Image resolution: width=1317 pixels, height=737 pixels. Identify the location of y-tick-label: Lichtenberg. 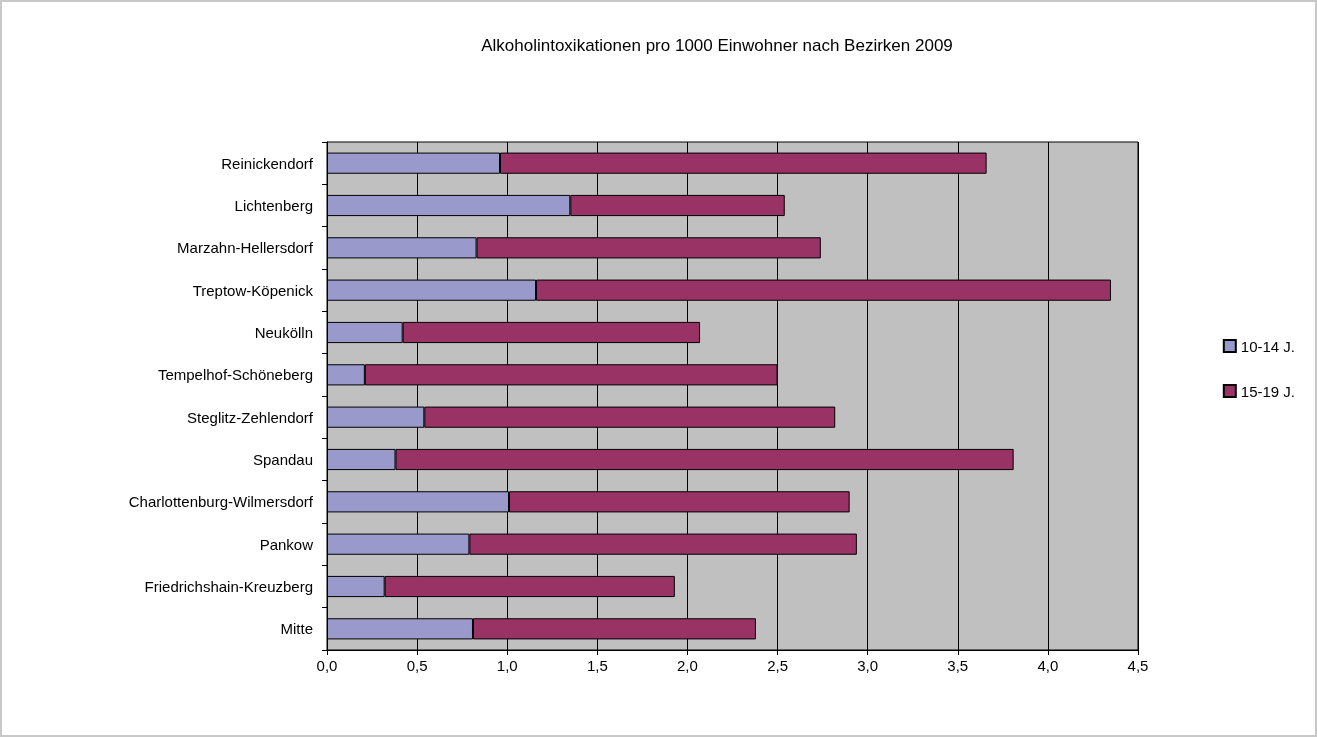
(273, 205).